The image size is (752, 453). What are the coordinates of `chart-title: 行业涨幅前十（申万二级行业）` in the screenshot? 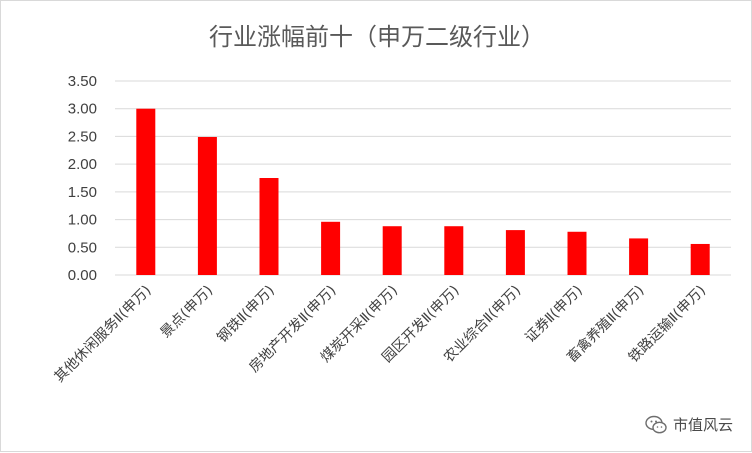 It's located at (377, 37).